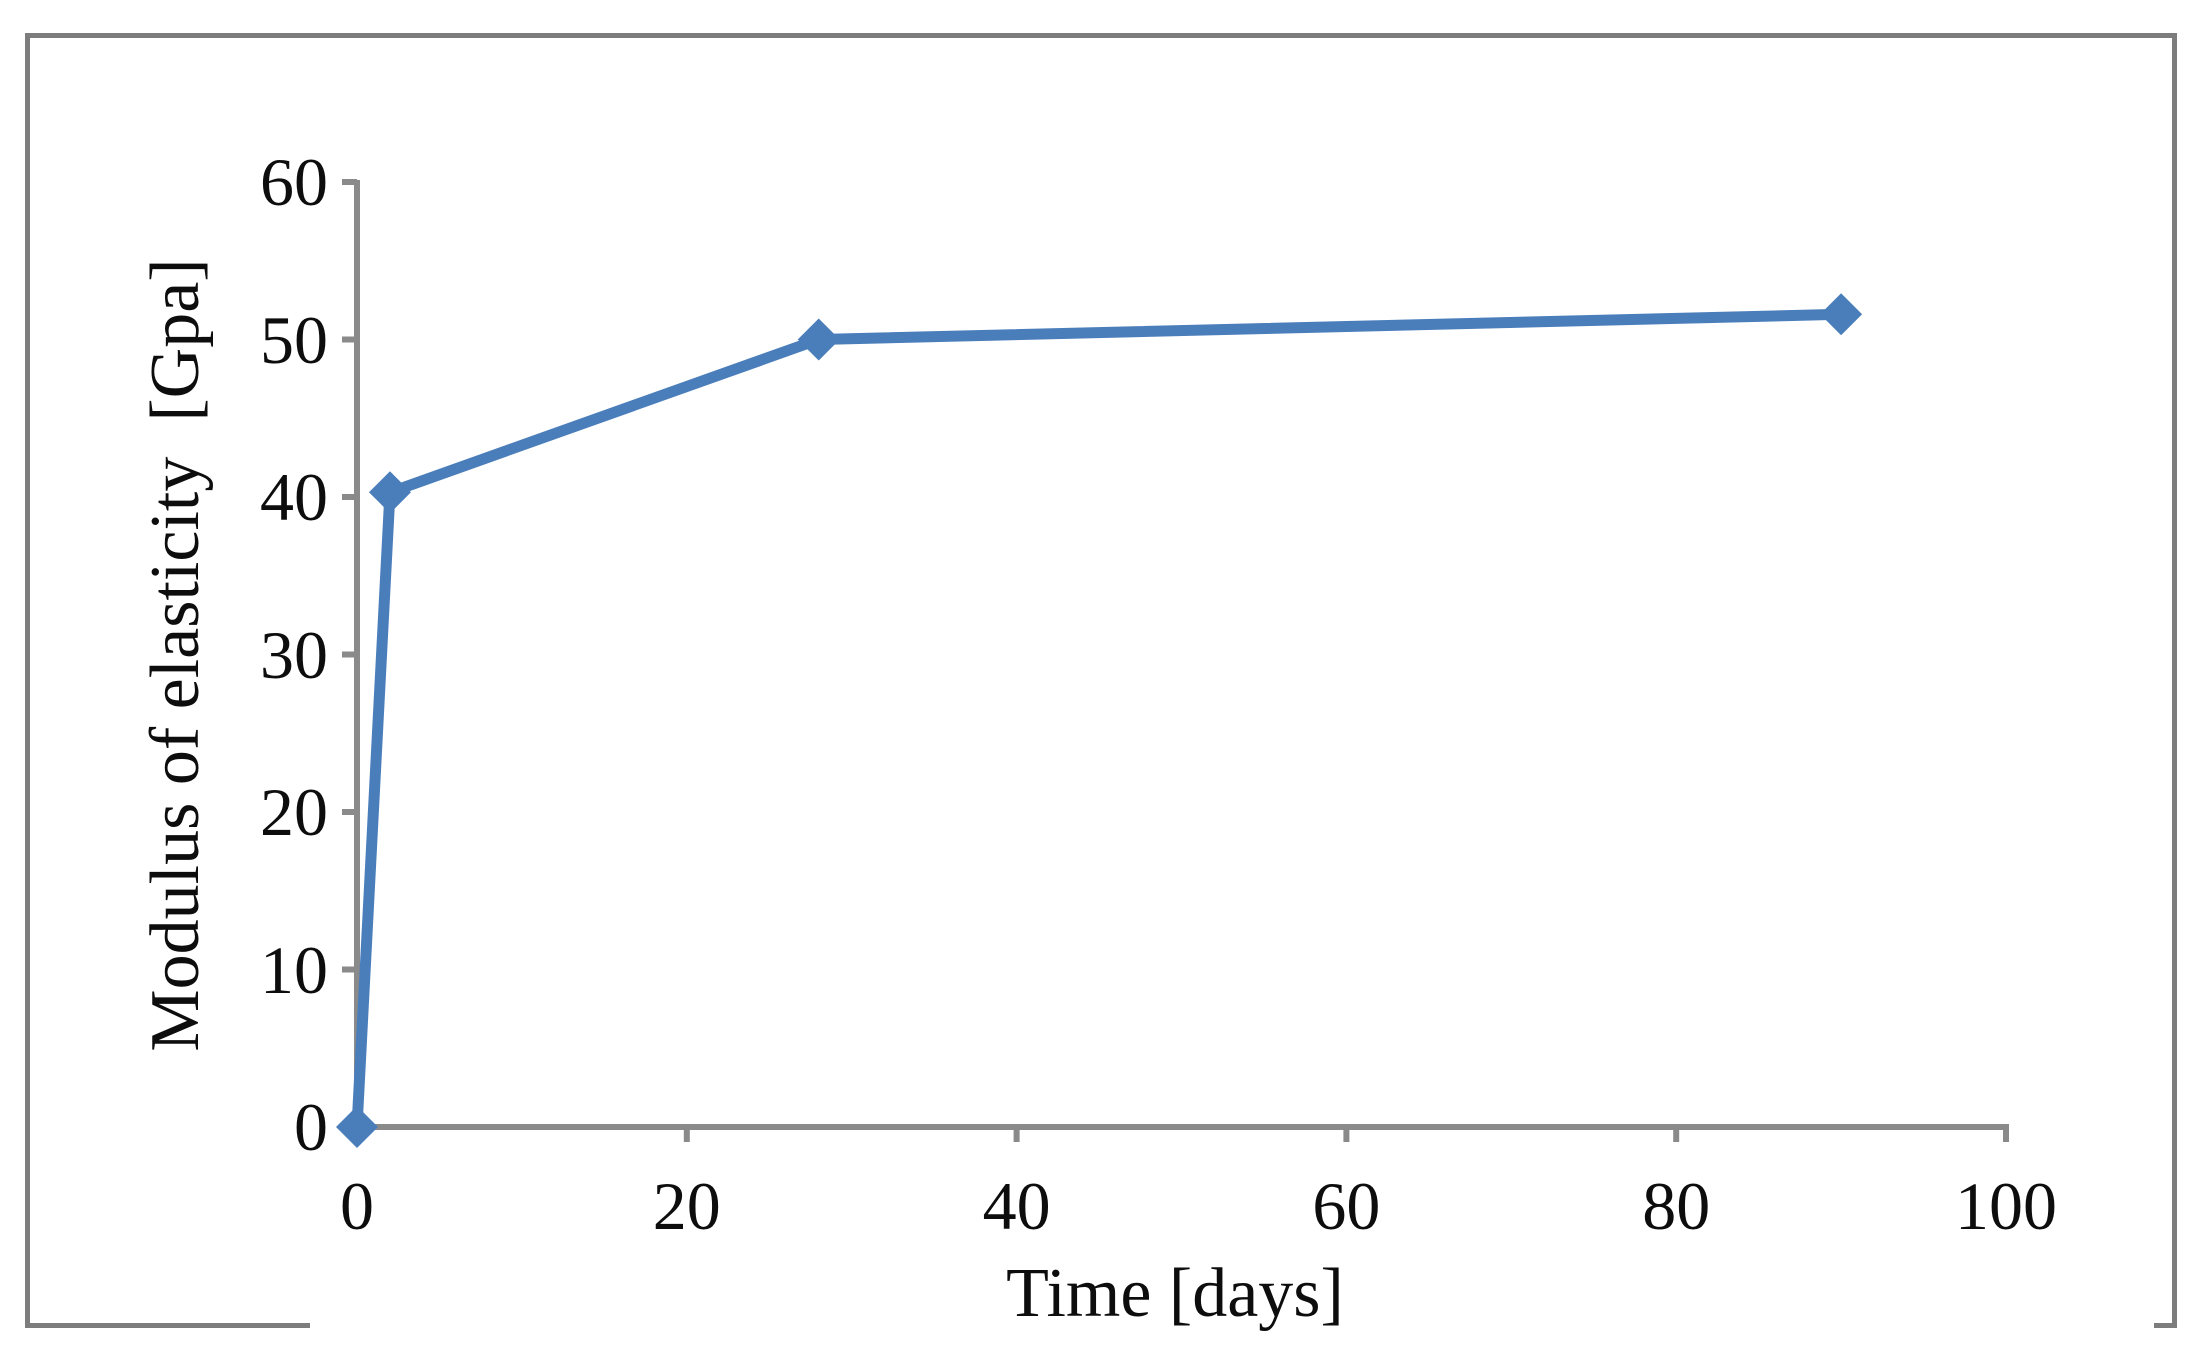  Describe the element at coordinates (2174, 680) in the screenshot. I see `figure-border-right` at that location.